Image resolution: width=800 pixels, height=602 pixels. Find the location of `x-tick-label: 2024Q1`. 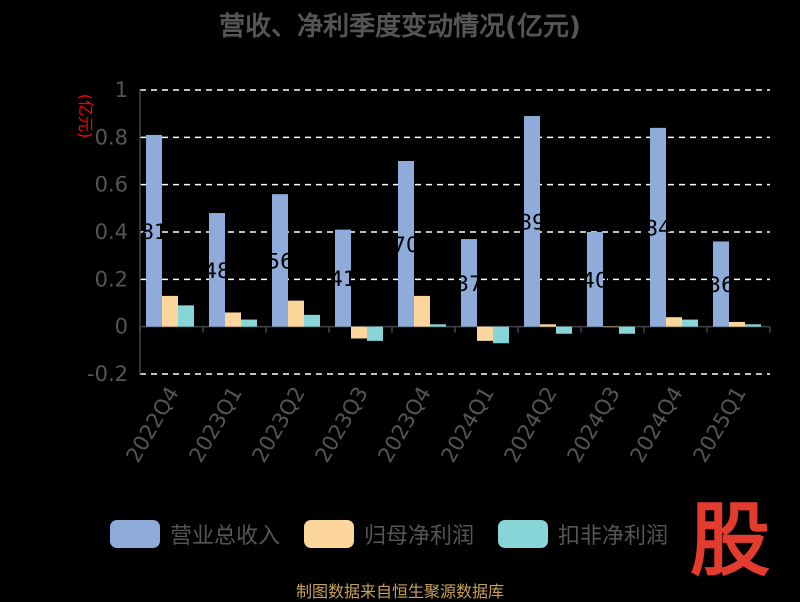

x-tick-label: 2024Q1 is located at coordinates (467, 425).